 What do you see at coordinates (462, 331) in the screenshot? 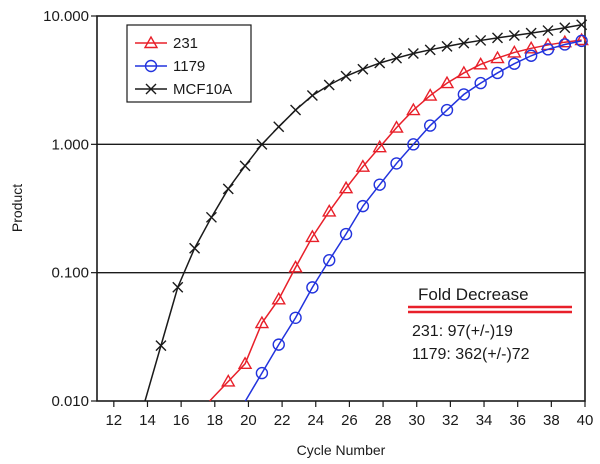
I see `annotation-line-231: 231: 97(+/-)19` at bounding box center [462, 331].